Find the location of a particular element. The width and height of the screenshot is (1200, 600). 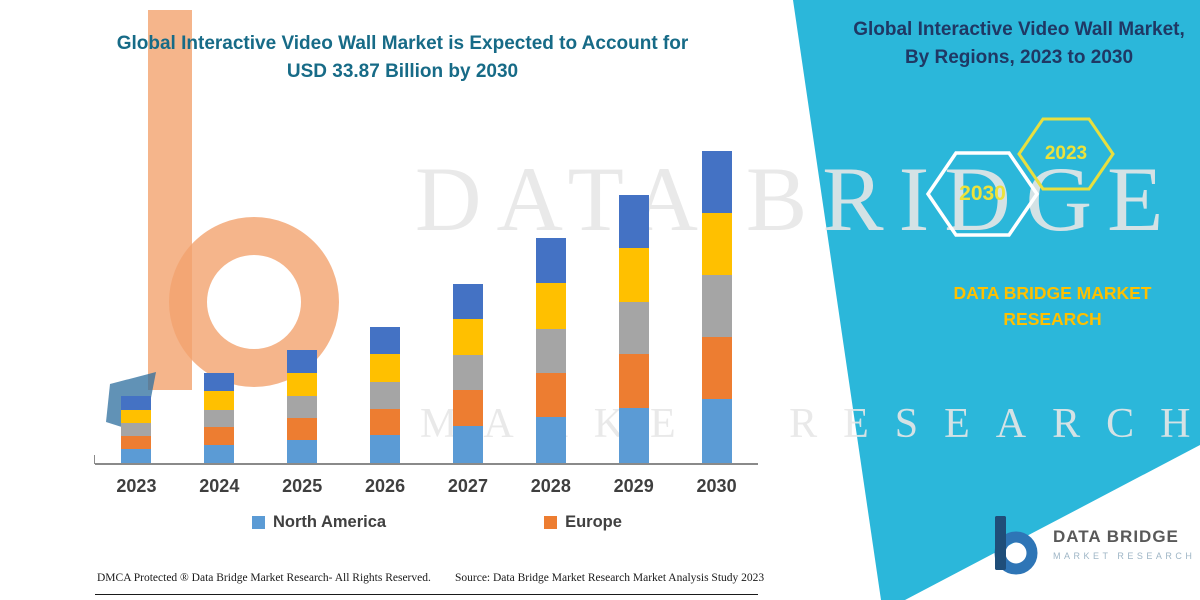

bar-2027 is located at coordinates (467, 373).